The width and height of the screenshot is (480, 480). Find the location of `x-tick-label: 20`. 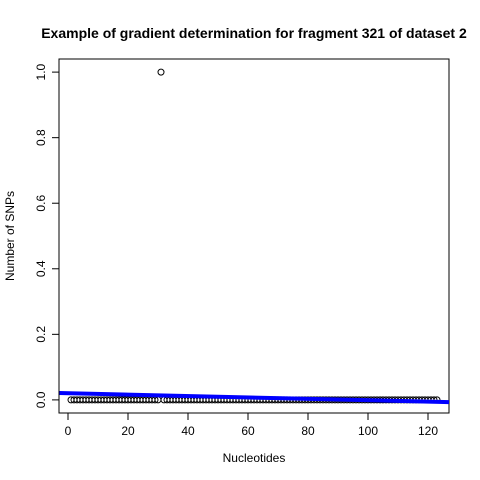

x-tick-label: 20 is located at coordinates (128, 431).